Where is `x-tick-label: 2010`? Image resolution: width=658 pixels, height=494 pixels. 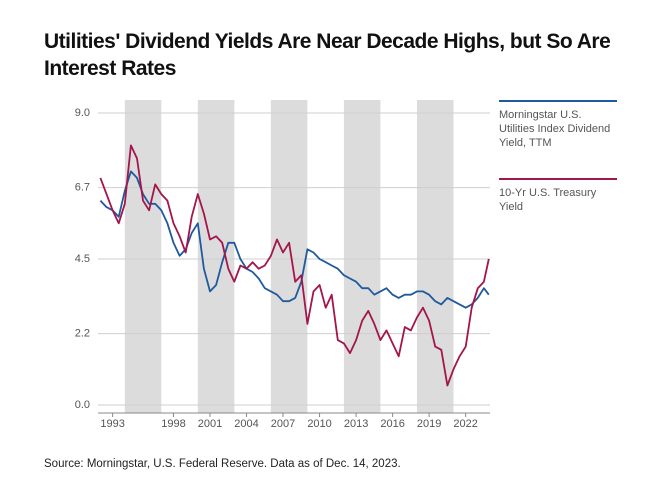 x-tick-label: 2010 is located at coordinates (319, 424).